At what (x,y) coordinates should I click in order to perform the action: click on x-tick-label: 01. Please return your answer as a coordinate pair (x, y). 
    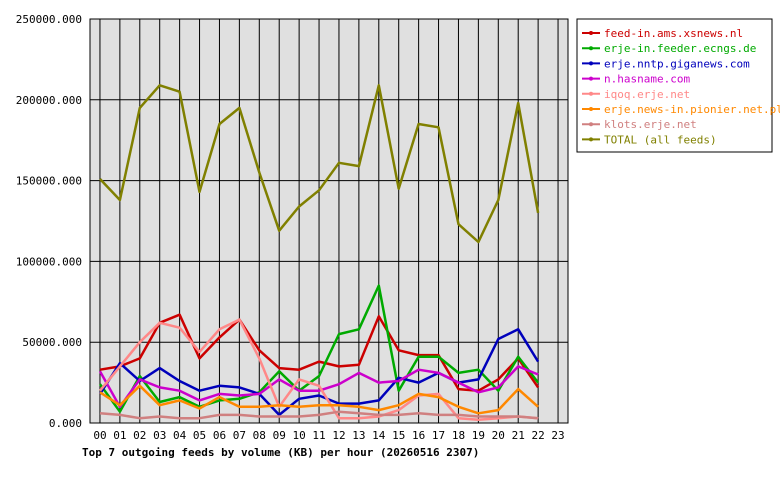
    Looking at the image, I should click on (119, 435).